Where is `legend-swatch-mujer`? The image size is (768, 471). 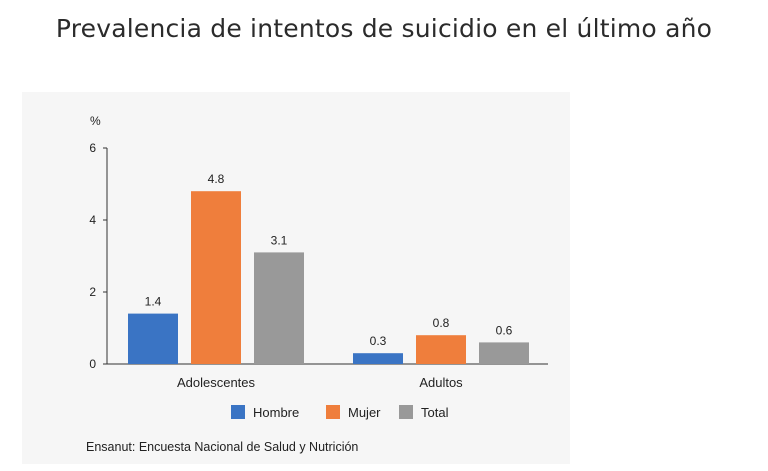
legend-swatch-mujer is located at coordinates (333, 412).